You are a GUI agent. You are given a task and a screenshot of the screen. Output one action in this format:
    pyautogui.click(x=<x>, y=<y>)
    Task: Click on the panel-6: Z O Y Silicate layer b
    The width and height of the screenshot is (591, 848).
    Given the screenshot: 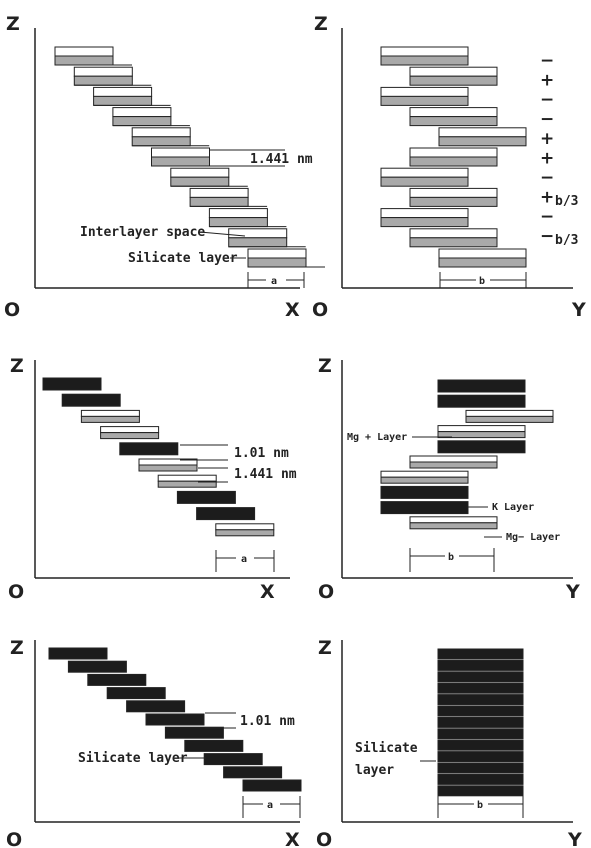 What is the action you would take?
    pyautogui.click(x=449, y=742)
    